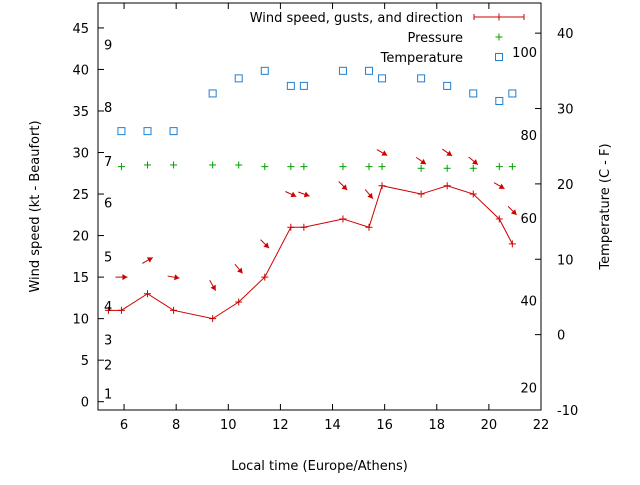 The width and height of the screenshot is (640, 485). I want to click on x-tick-label: 12, so click(280, 425).